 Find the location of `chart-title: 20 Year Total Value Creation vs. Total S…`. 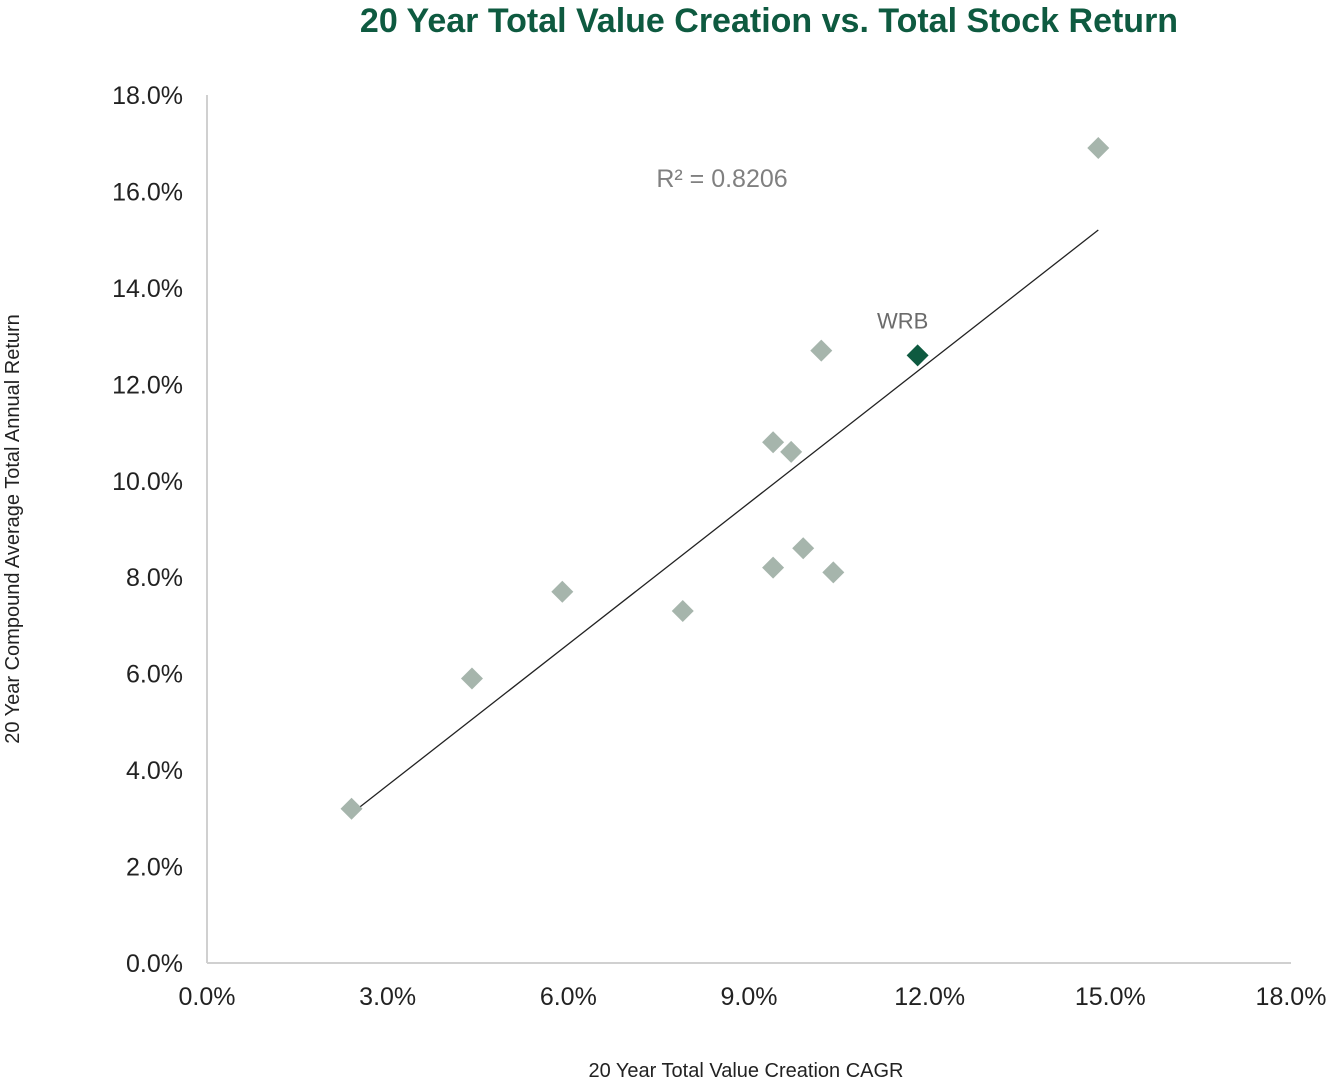

chart-title: 20 Year Total Value Creation vs. Total S… is located at coordinates (769, 21).